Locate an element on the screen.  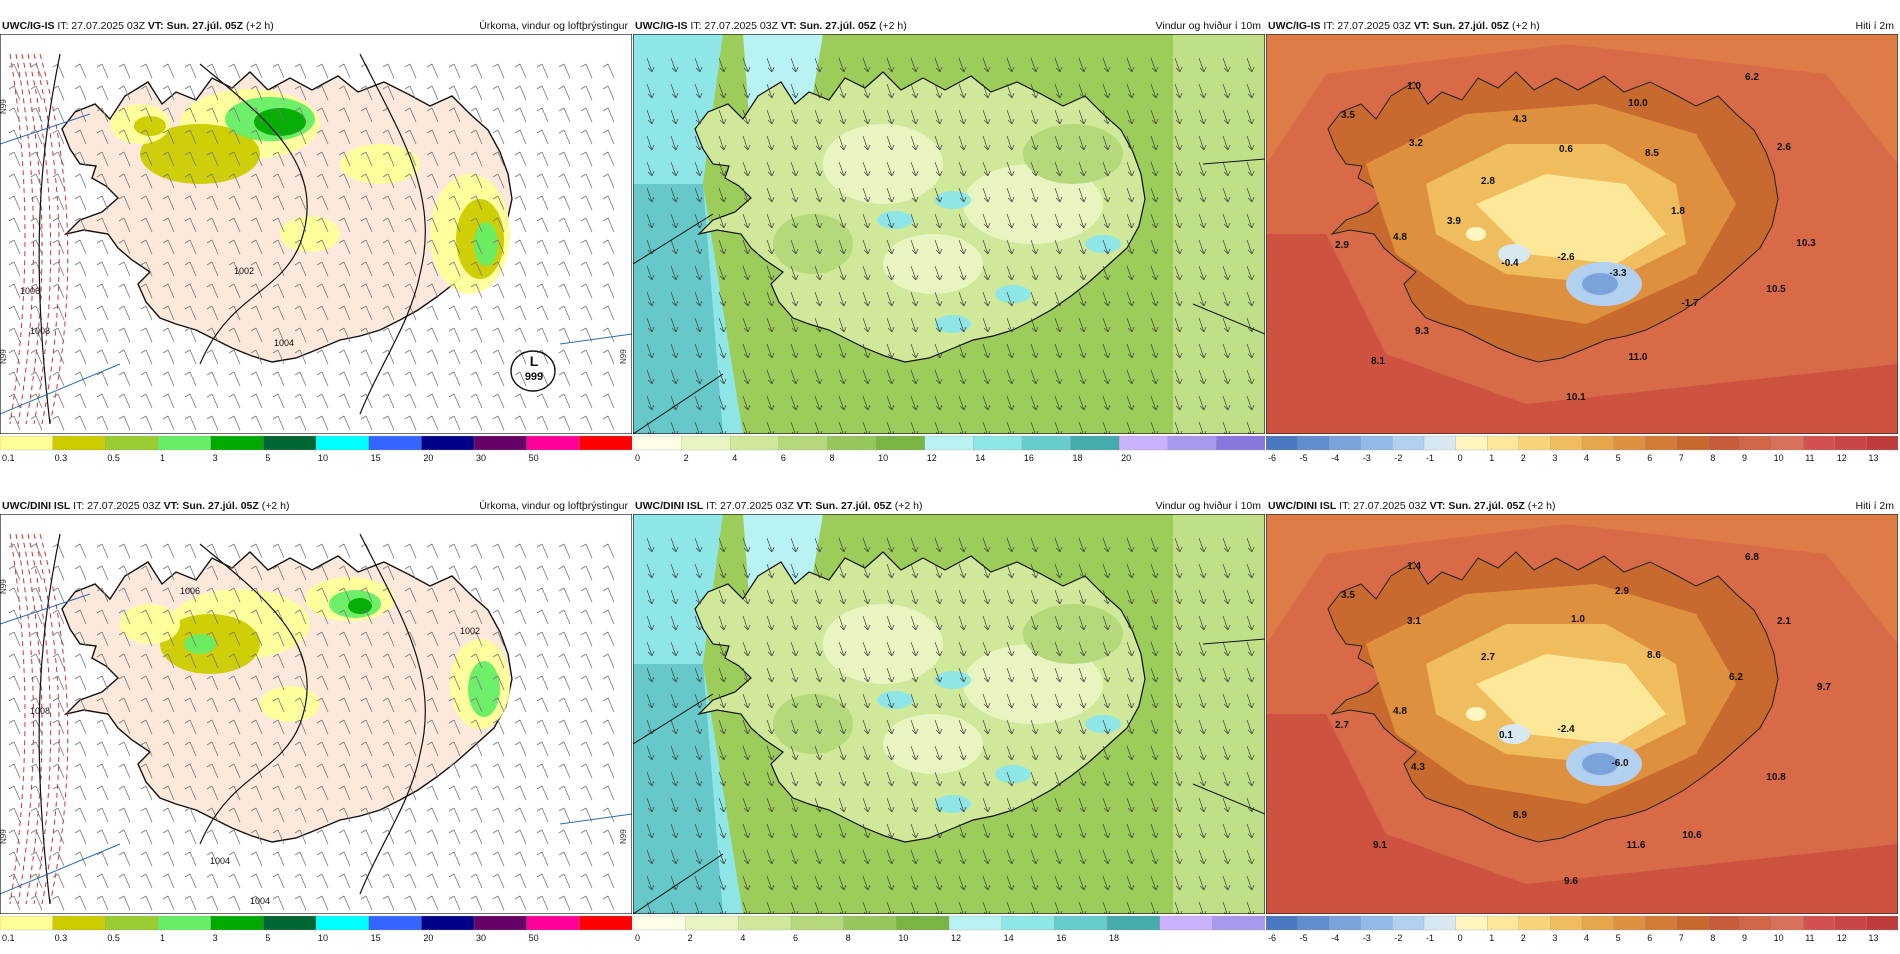
colorbar-tick-label: 5 is located at coordinates (267, 938).